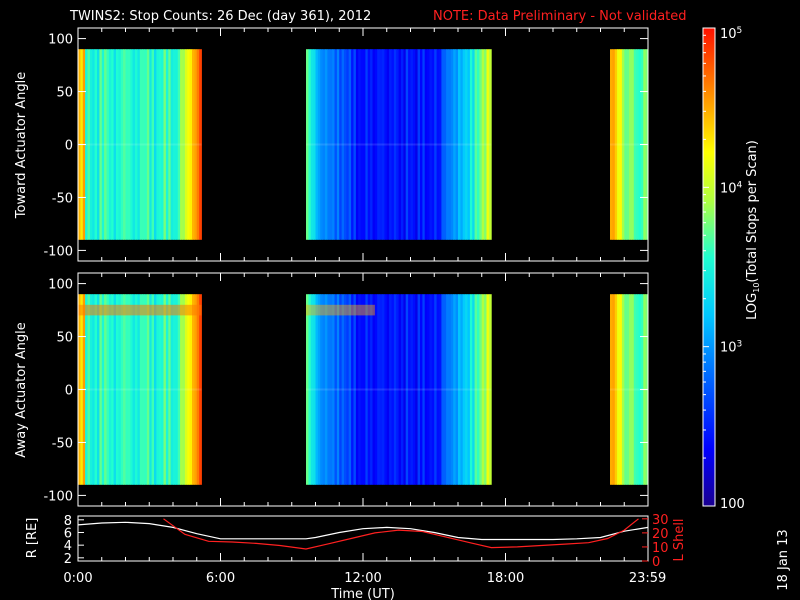 This screenshot has height=600, width=800. Describe the element at coordinates (32, 538) in the screenshot. I see `r-axis-label: R [RE]` at that location.